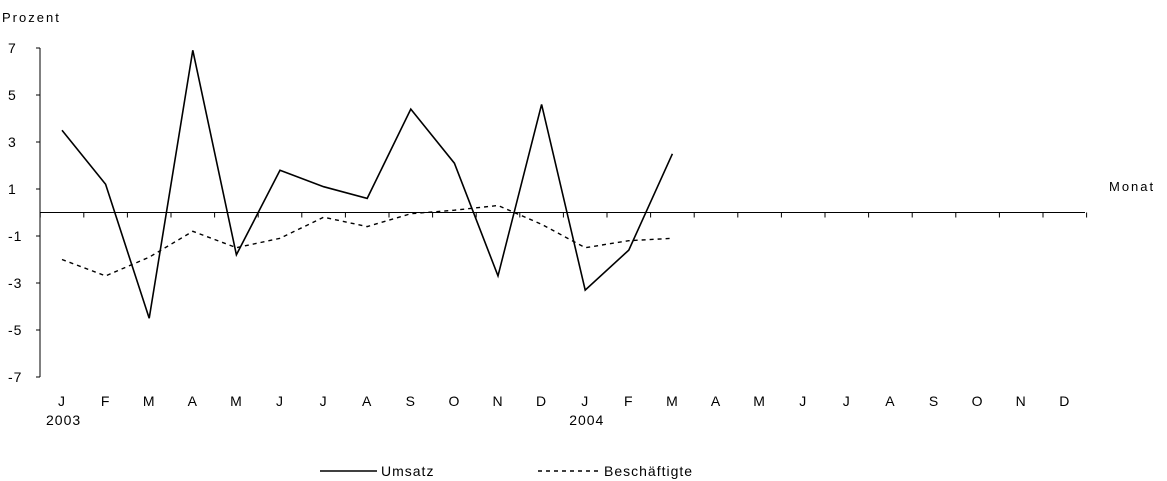 The height and width of the screenshot is (481, 1167). What do you see at coordinates (63, 420) in the screenshot?
I see `year-label: 2003` at bounding box center [63, 420].